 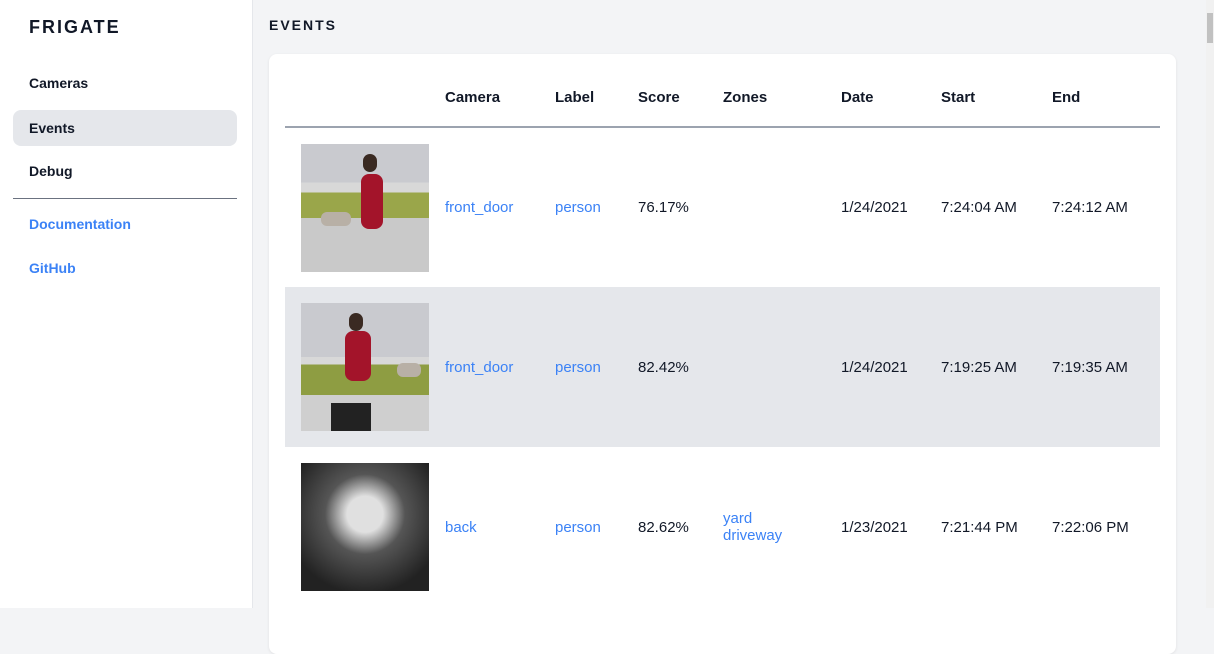 What do you see at coordinates (680, 94) in the screenshot?
I see `column-header-score: Score` at bounding box center [680, 94].